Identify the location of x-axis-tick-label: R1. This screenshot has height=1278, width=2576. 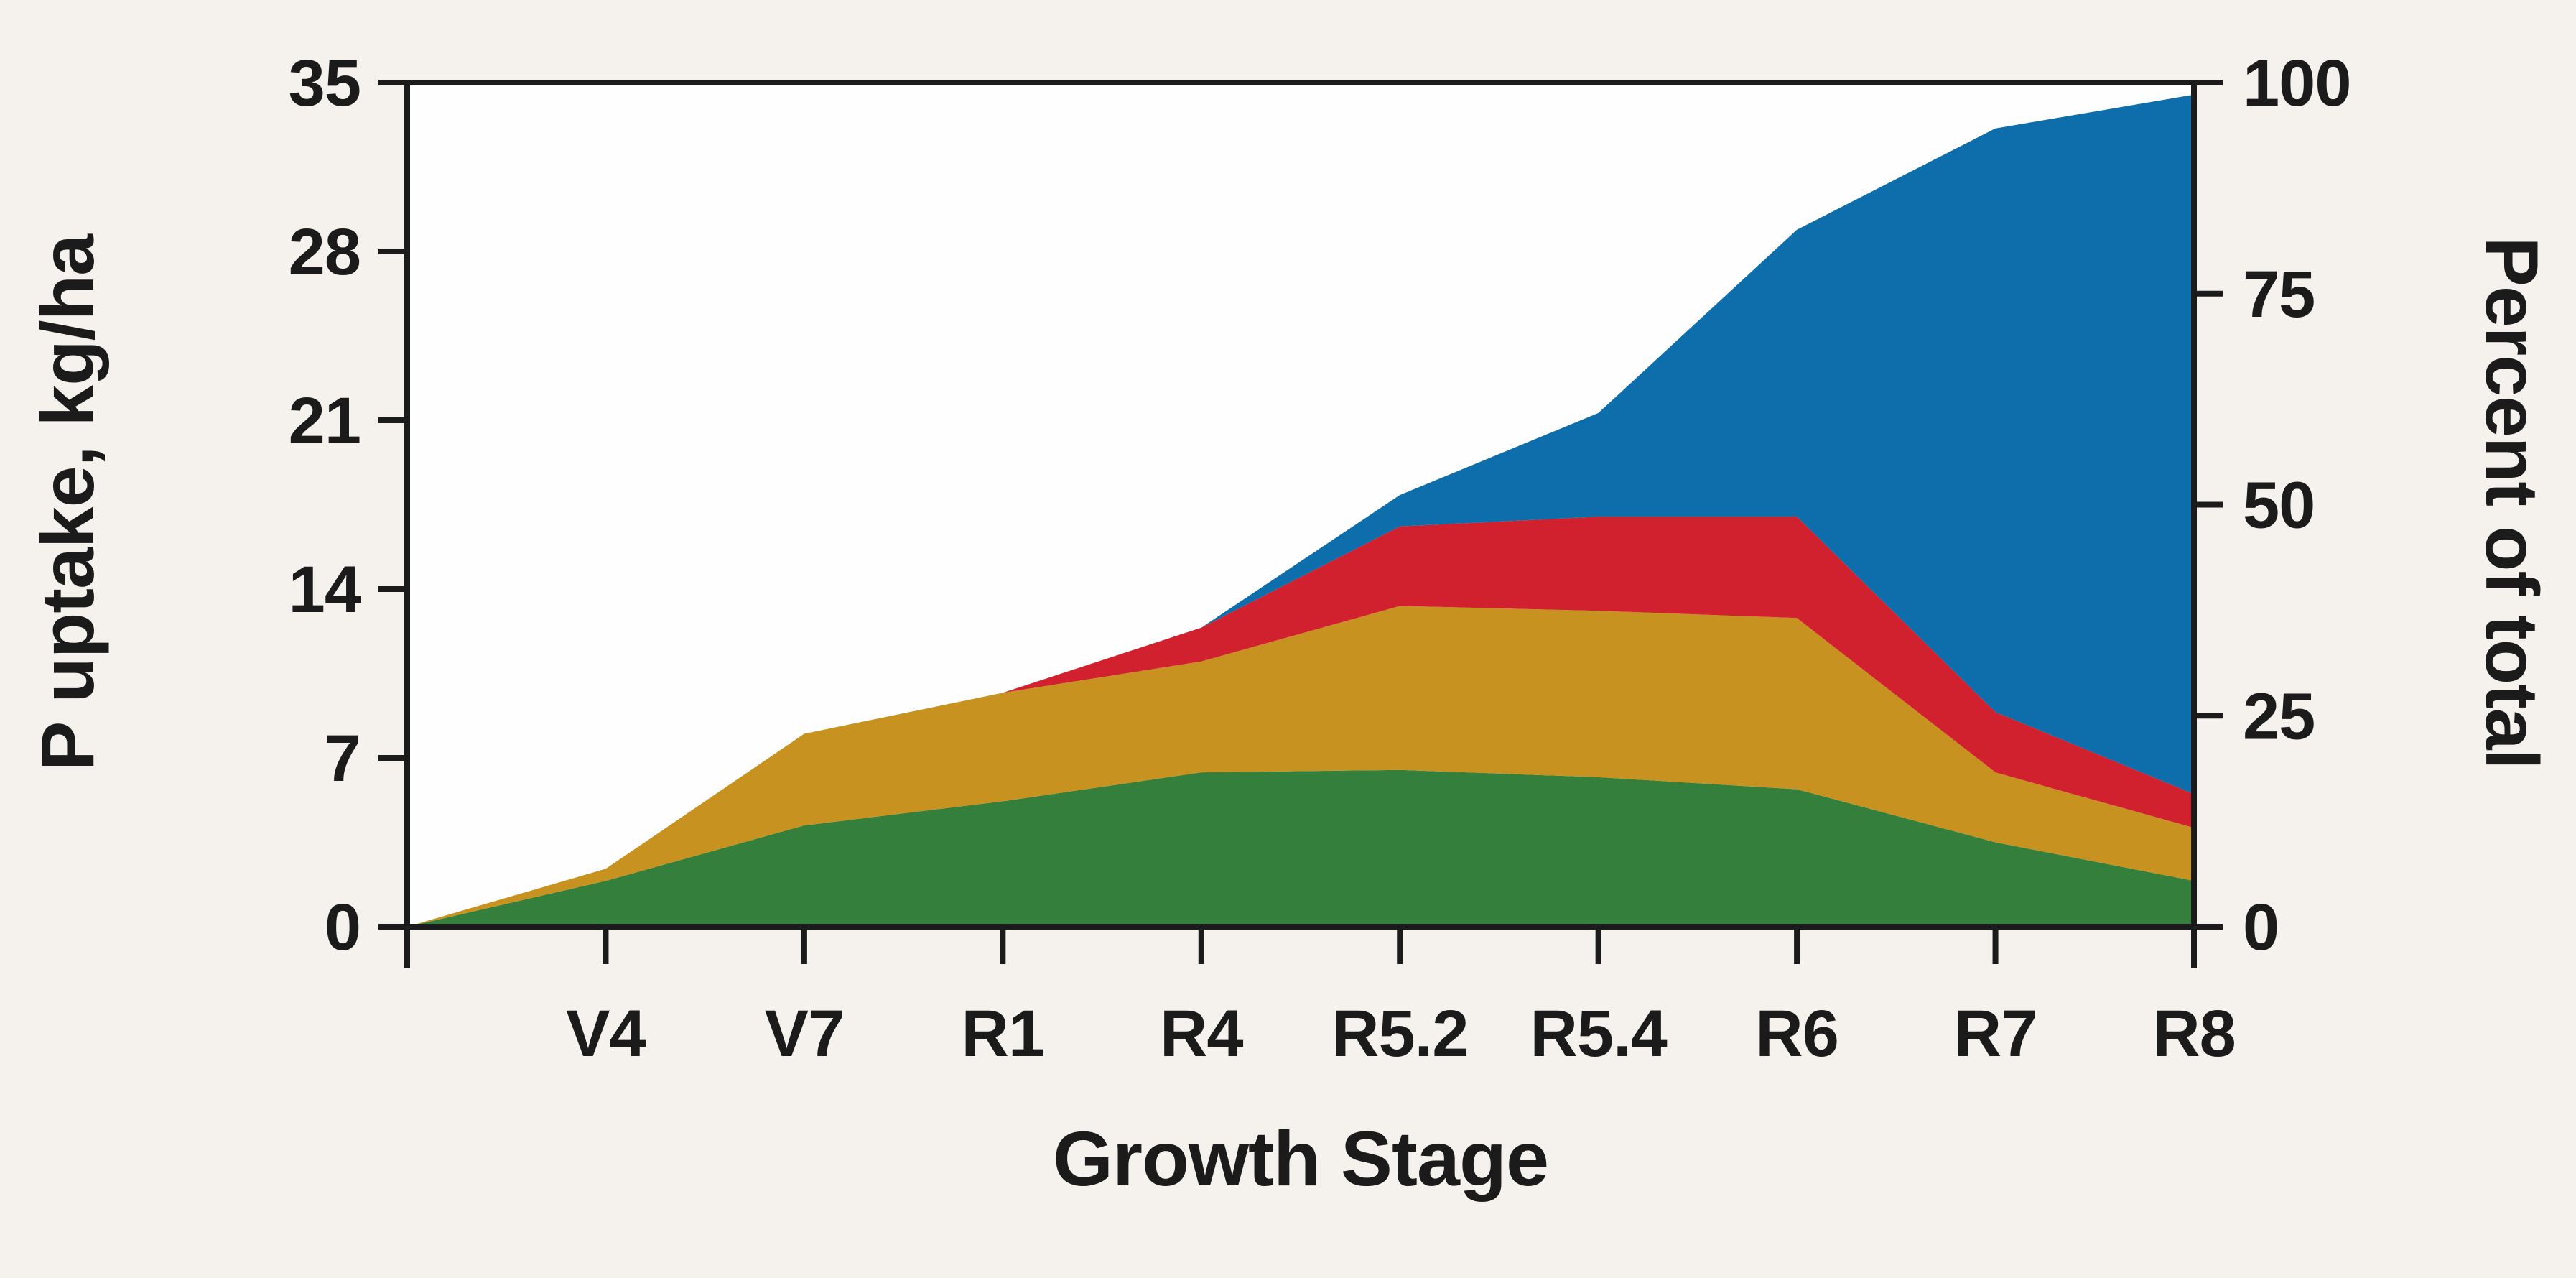
(1004, 1033).